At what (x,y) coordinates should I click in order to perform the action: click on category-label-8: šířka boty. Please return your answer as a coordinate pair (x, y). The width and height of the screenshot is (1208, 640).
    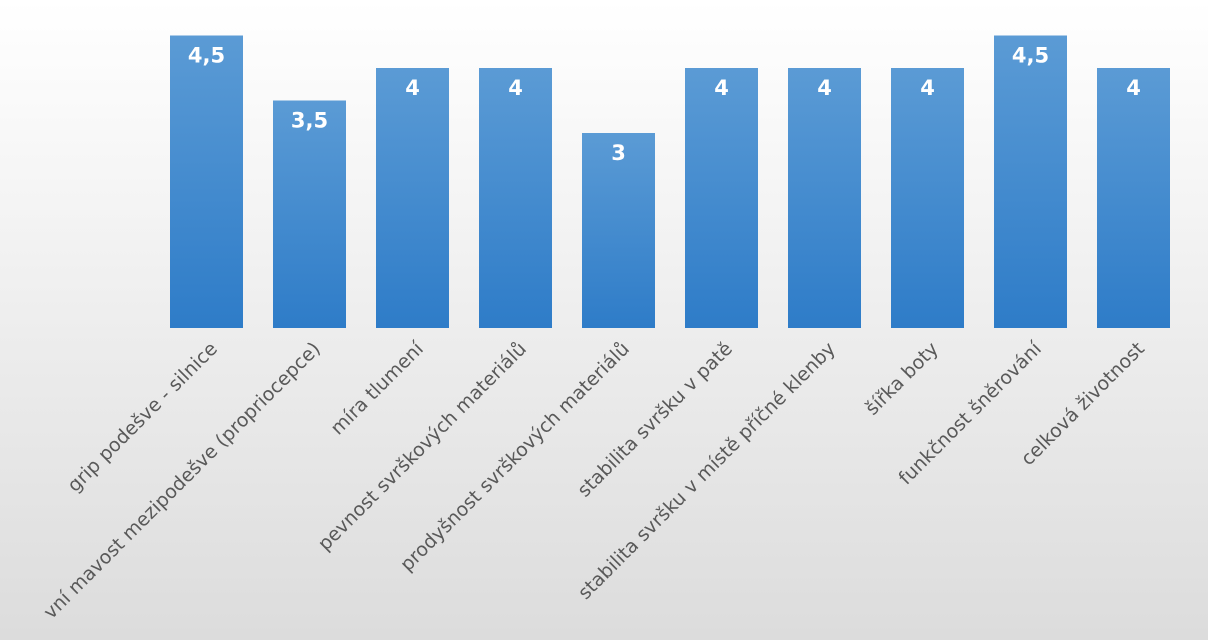
    Looking at the image, I should click on (902, 379).